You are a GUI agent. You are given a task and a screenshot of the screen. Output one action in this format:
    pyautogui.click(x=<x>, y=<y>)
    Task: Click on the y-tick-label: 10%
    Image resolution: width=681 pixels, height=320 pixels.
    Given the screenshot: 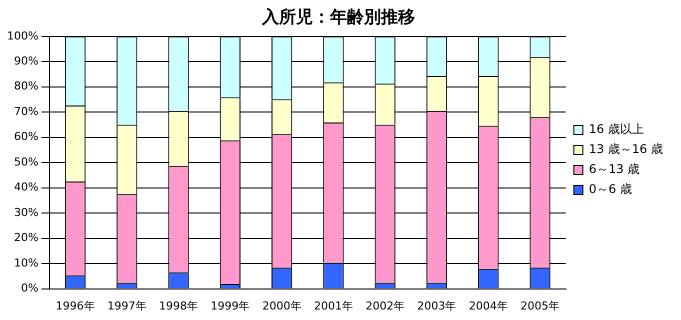 What is the action you would take?
    pyautogui.click(x=26, y=263)
    